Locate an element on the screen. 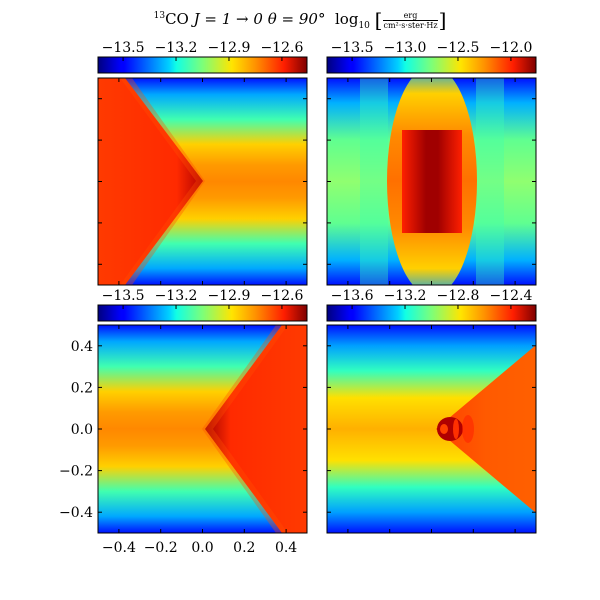 Image resolution: width=600 pixels, height=600 pixels. log-label: log is located at coordinates (347, 19).